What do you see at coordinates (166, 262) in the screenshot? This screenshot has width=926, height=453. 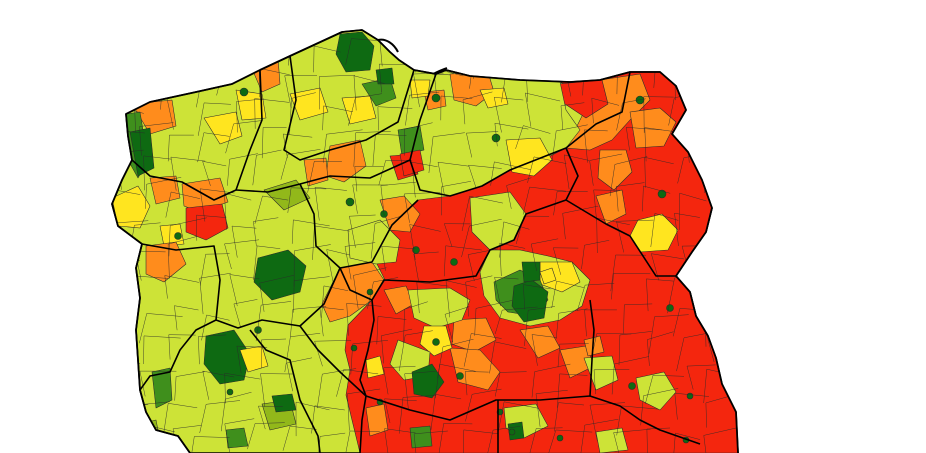 I see `west-orange` at bounding box center [166, 262].